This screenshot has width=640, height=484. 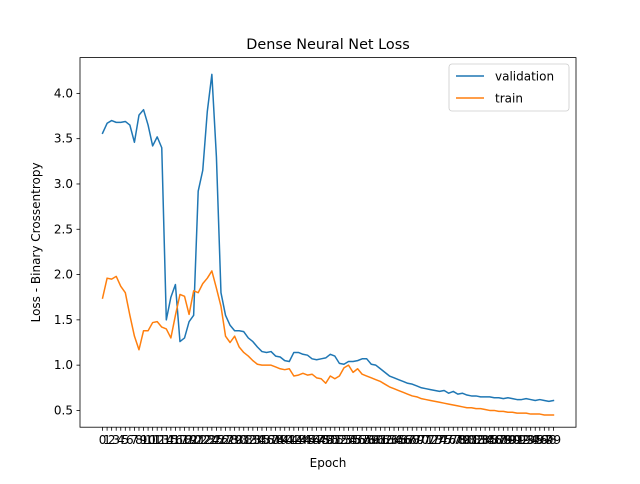 I want to click on x-tick-label-25: 25, so click(x=216, y=440).